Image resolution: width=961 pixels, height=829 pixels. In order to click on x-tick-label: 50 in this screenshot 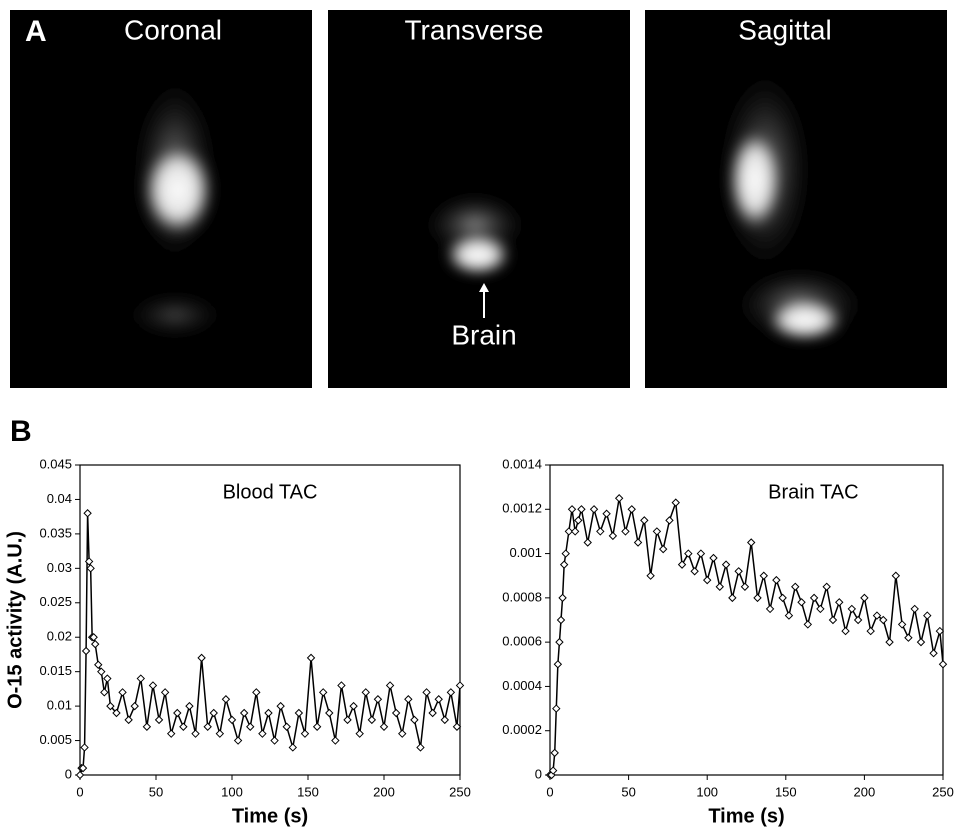, I will do `click(628, 791)`.